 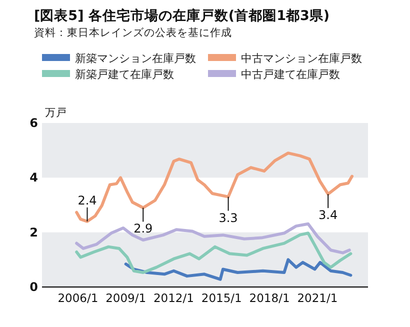 I want to click on annotation: 3.4, so click(x=328, y=215).